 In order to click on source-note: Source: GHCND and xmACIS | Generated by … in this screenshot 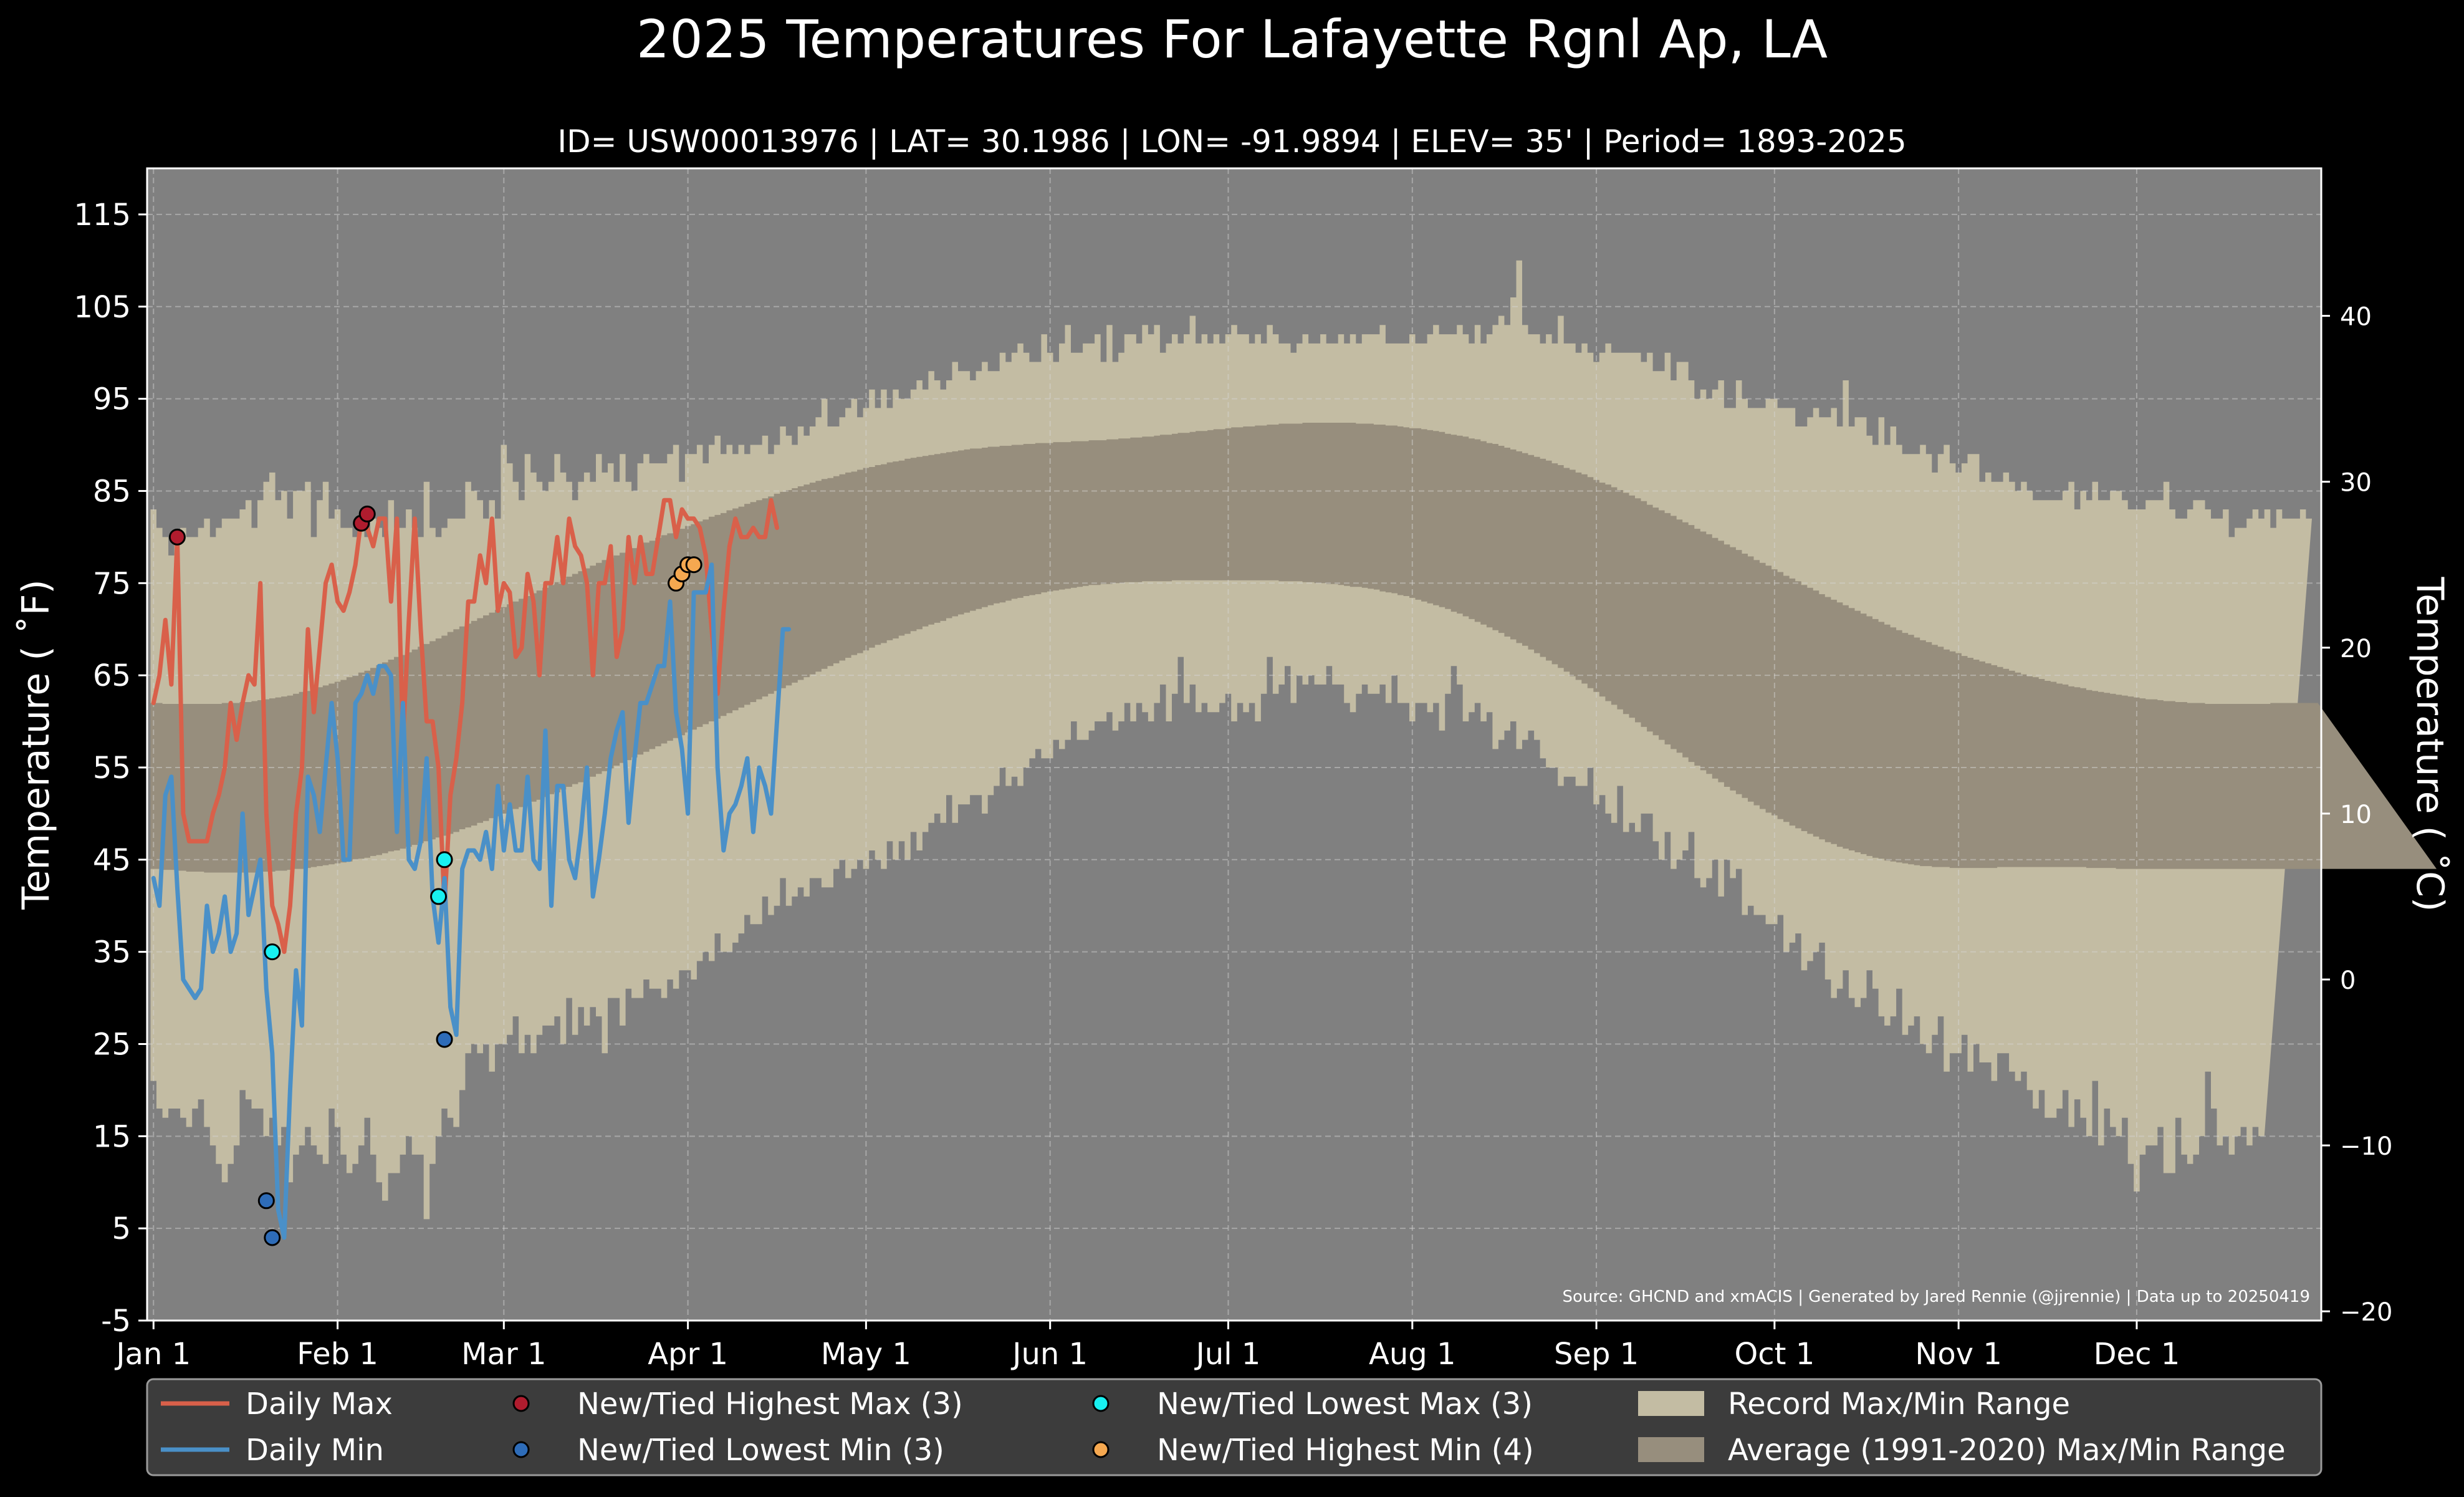, I will do `click(1936, 1297)`.